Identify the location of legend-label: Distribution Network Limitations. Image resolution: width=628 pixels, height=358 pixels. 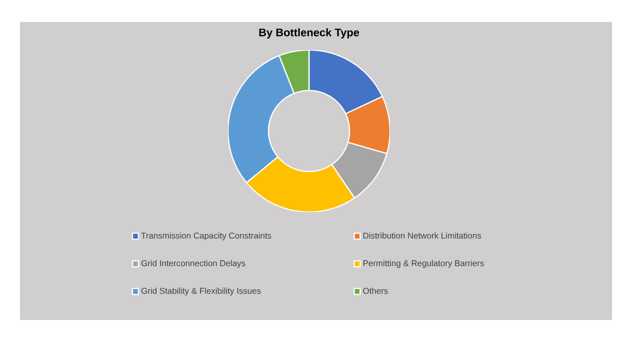
(422, 235).